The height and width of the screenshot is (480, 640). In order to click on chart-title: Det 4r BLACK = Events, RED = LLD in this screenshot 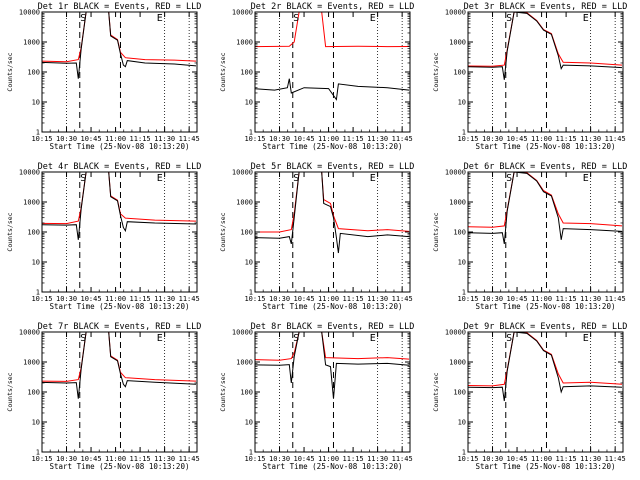, I will do `click(120, 167)`.